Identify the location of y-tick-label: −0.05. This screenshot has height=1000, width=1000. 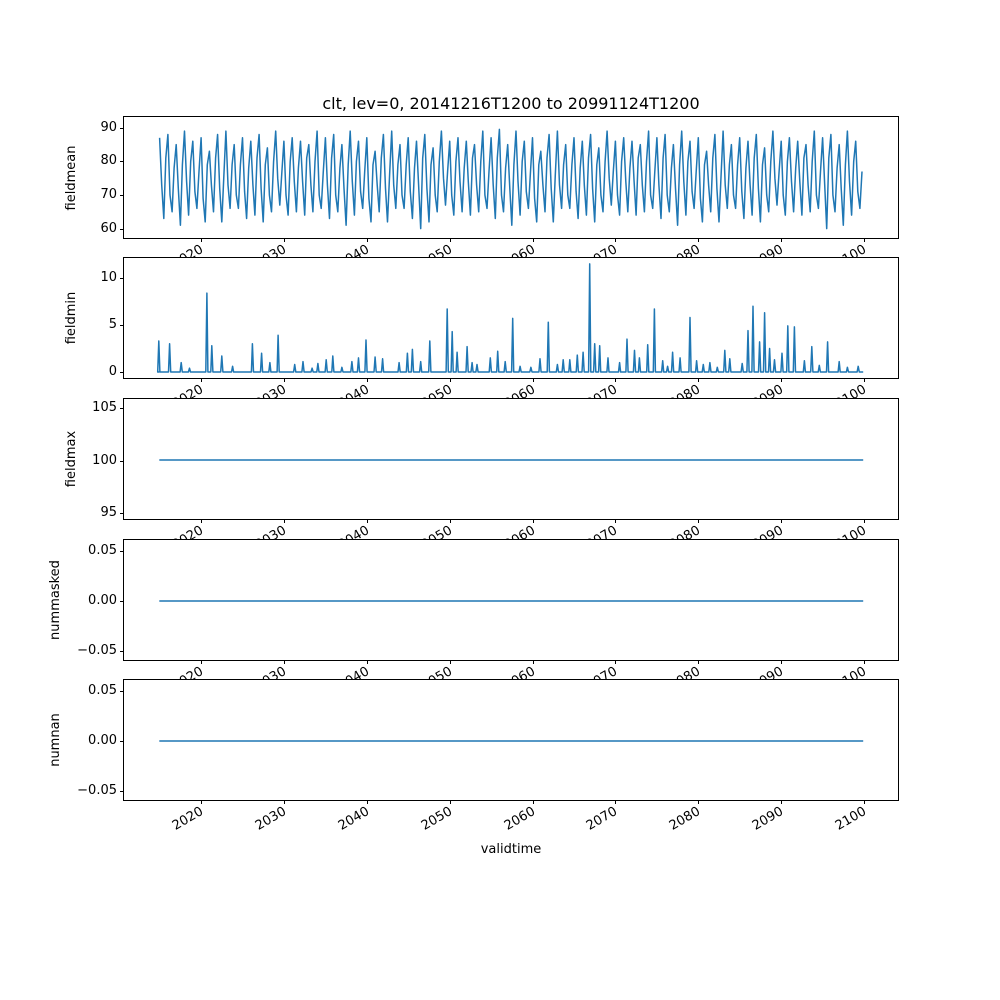
(97, 790).